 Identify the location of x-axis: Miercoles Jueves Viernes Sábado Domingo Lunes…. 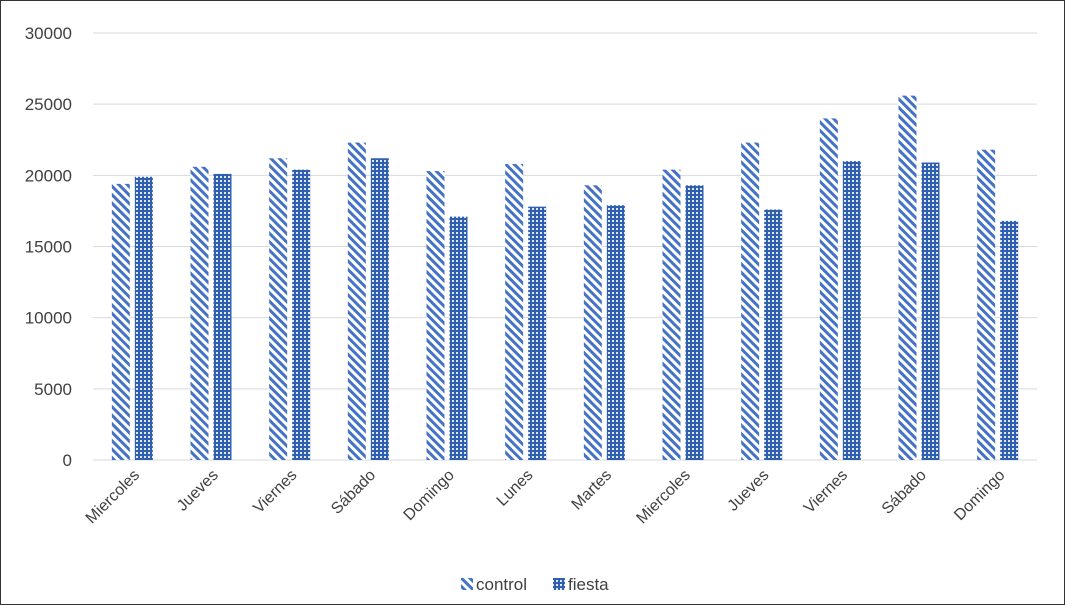
(546, 497).